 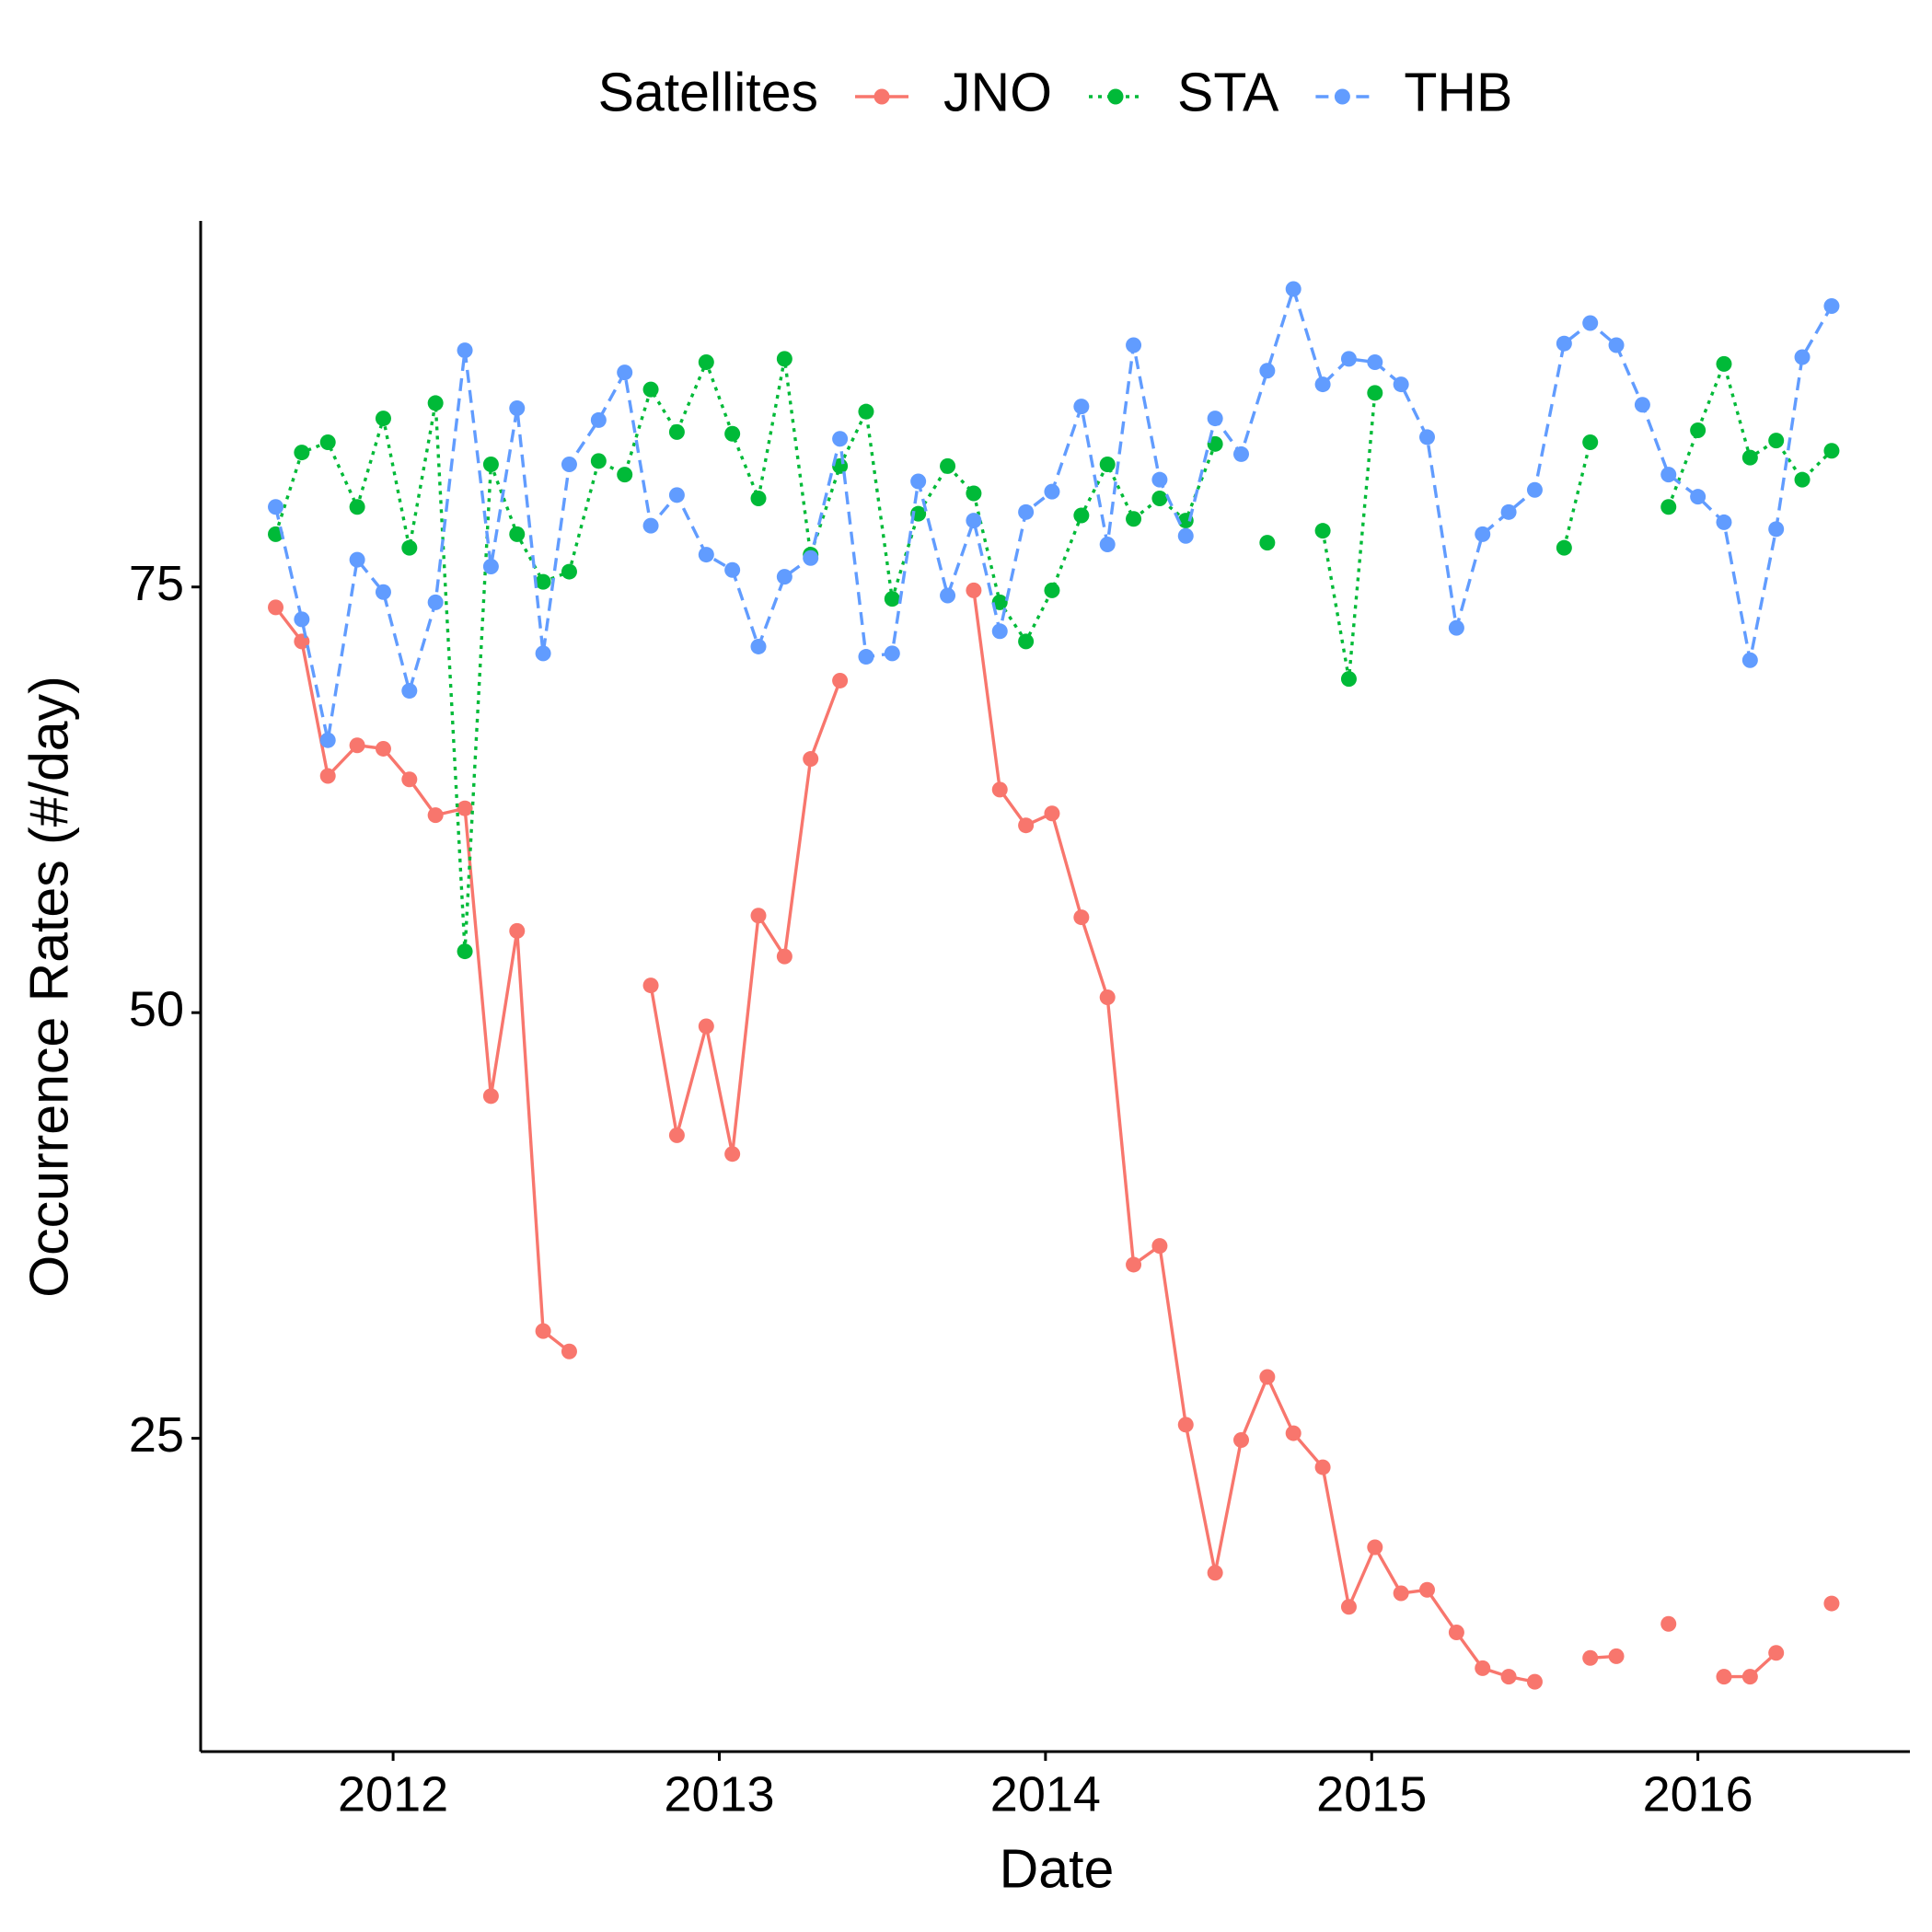 I want to click on legend-label: THB, so click(x=1458, y=93).